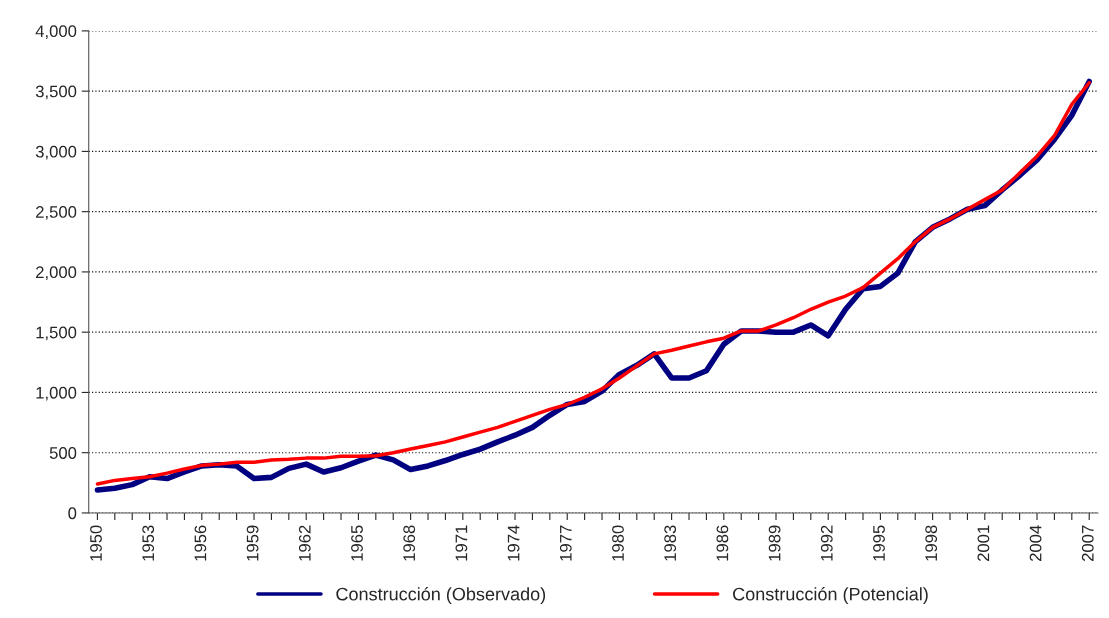  Describe the element at coordinates (441, 596) in the screenshot. I see `legend-label: Construcción (Observado)` at that location.